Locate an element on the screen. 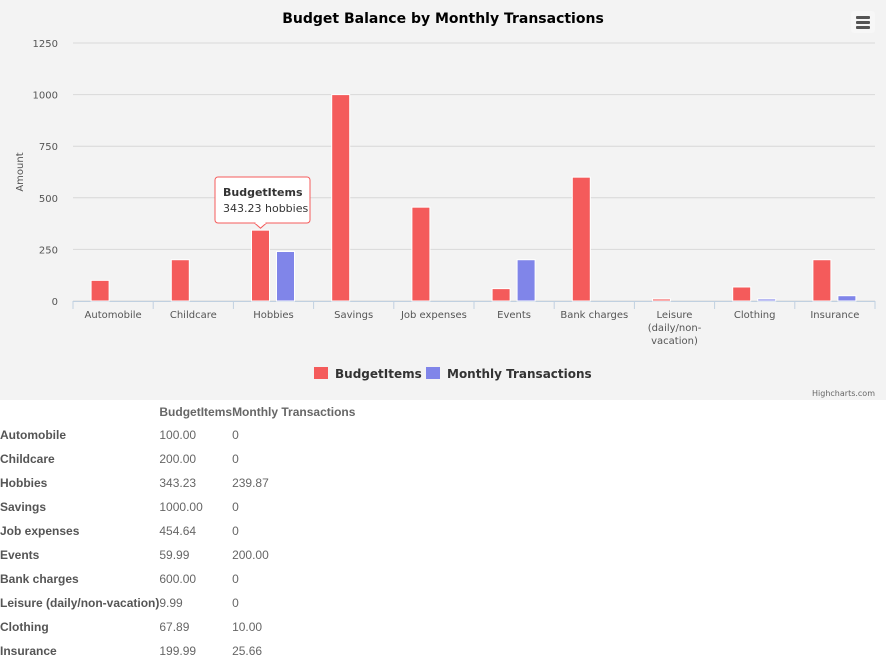 The image size is (886, 663). table-row: Leisure (daily/non-vacation) 9.99 0 is located at coordinates (177, 603).